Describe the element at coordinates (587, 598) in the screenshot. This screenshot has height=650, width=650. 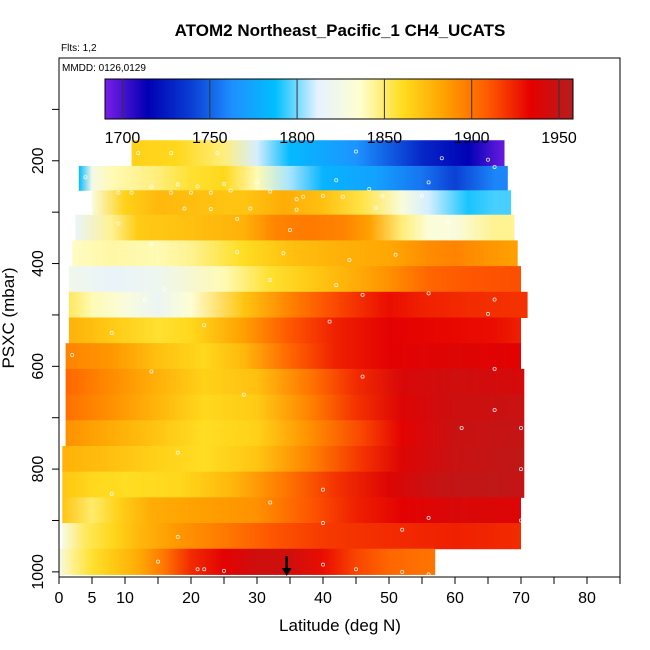
I see `x-tick-label: 80` at that location.